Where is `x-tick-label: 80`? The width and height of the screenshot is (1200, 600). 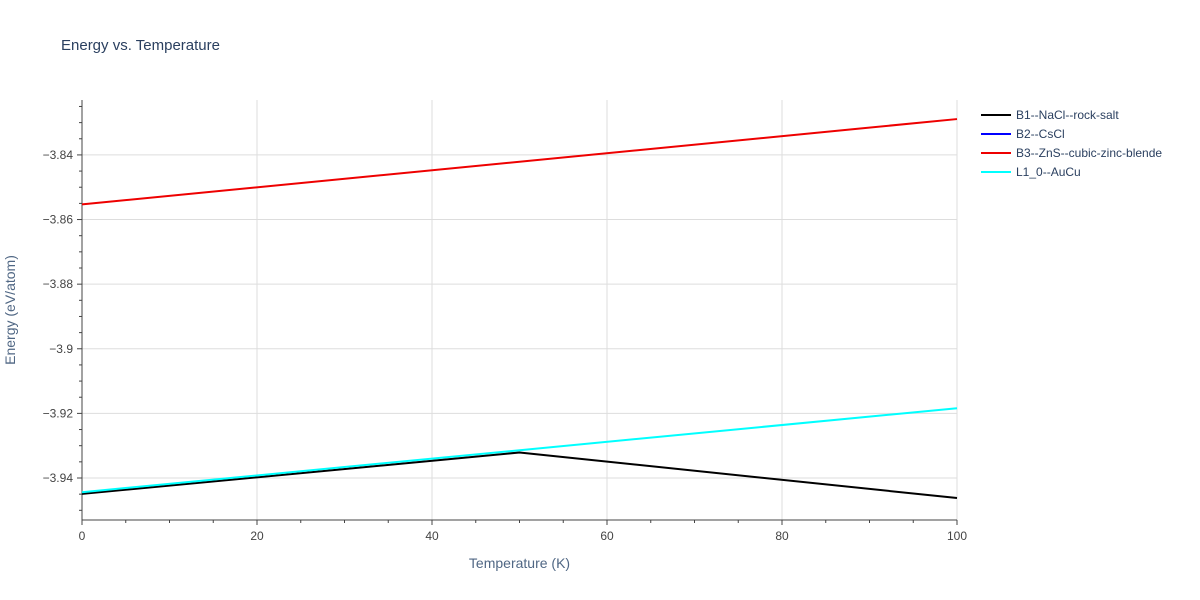 x-tick-label: 80 is located at coordinates (782, 536).